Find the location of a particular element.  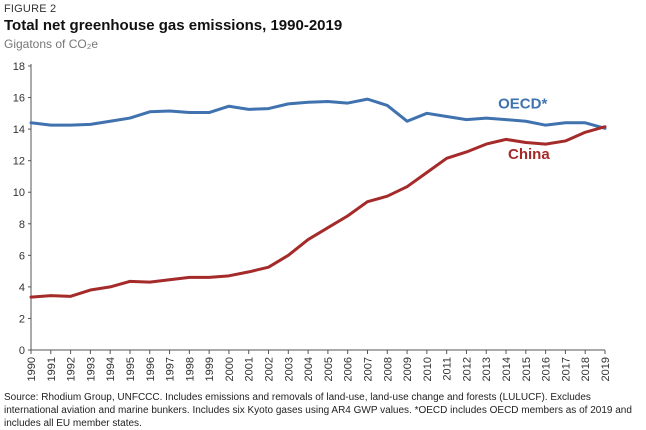

series-label-china: China is located at coordinates (529, 154).